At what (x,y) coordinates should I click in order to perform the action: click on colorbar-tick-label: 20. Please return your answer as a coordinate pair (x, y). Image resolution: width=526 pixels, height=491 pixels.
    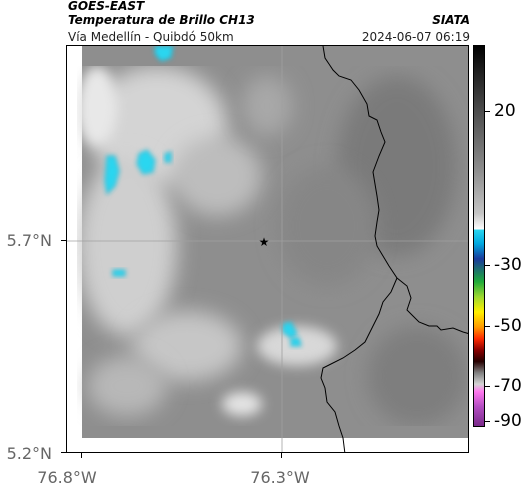
    Looking at the image, I should click on (505, 111).